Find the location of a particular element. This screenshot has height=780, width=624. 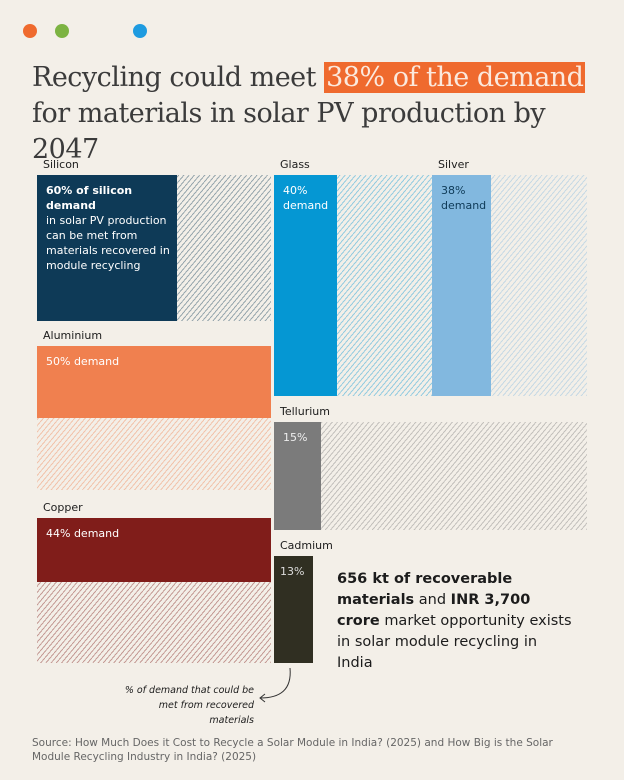

value-text: 15% is located at coordinates (303, 437).